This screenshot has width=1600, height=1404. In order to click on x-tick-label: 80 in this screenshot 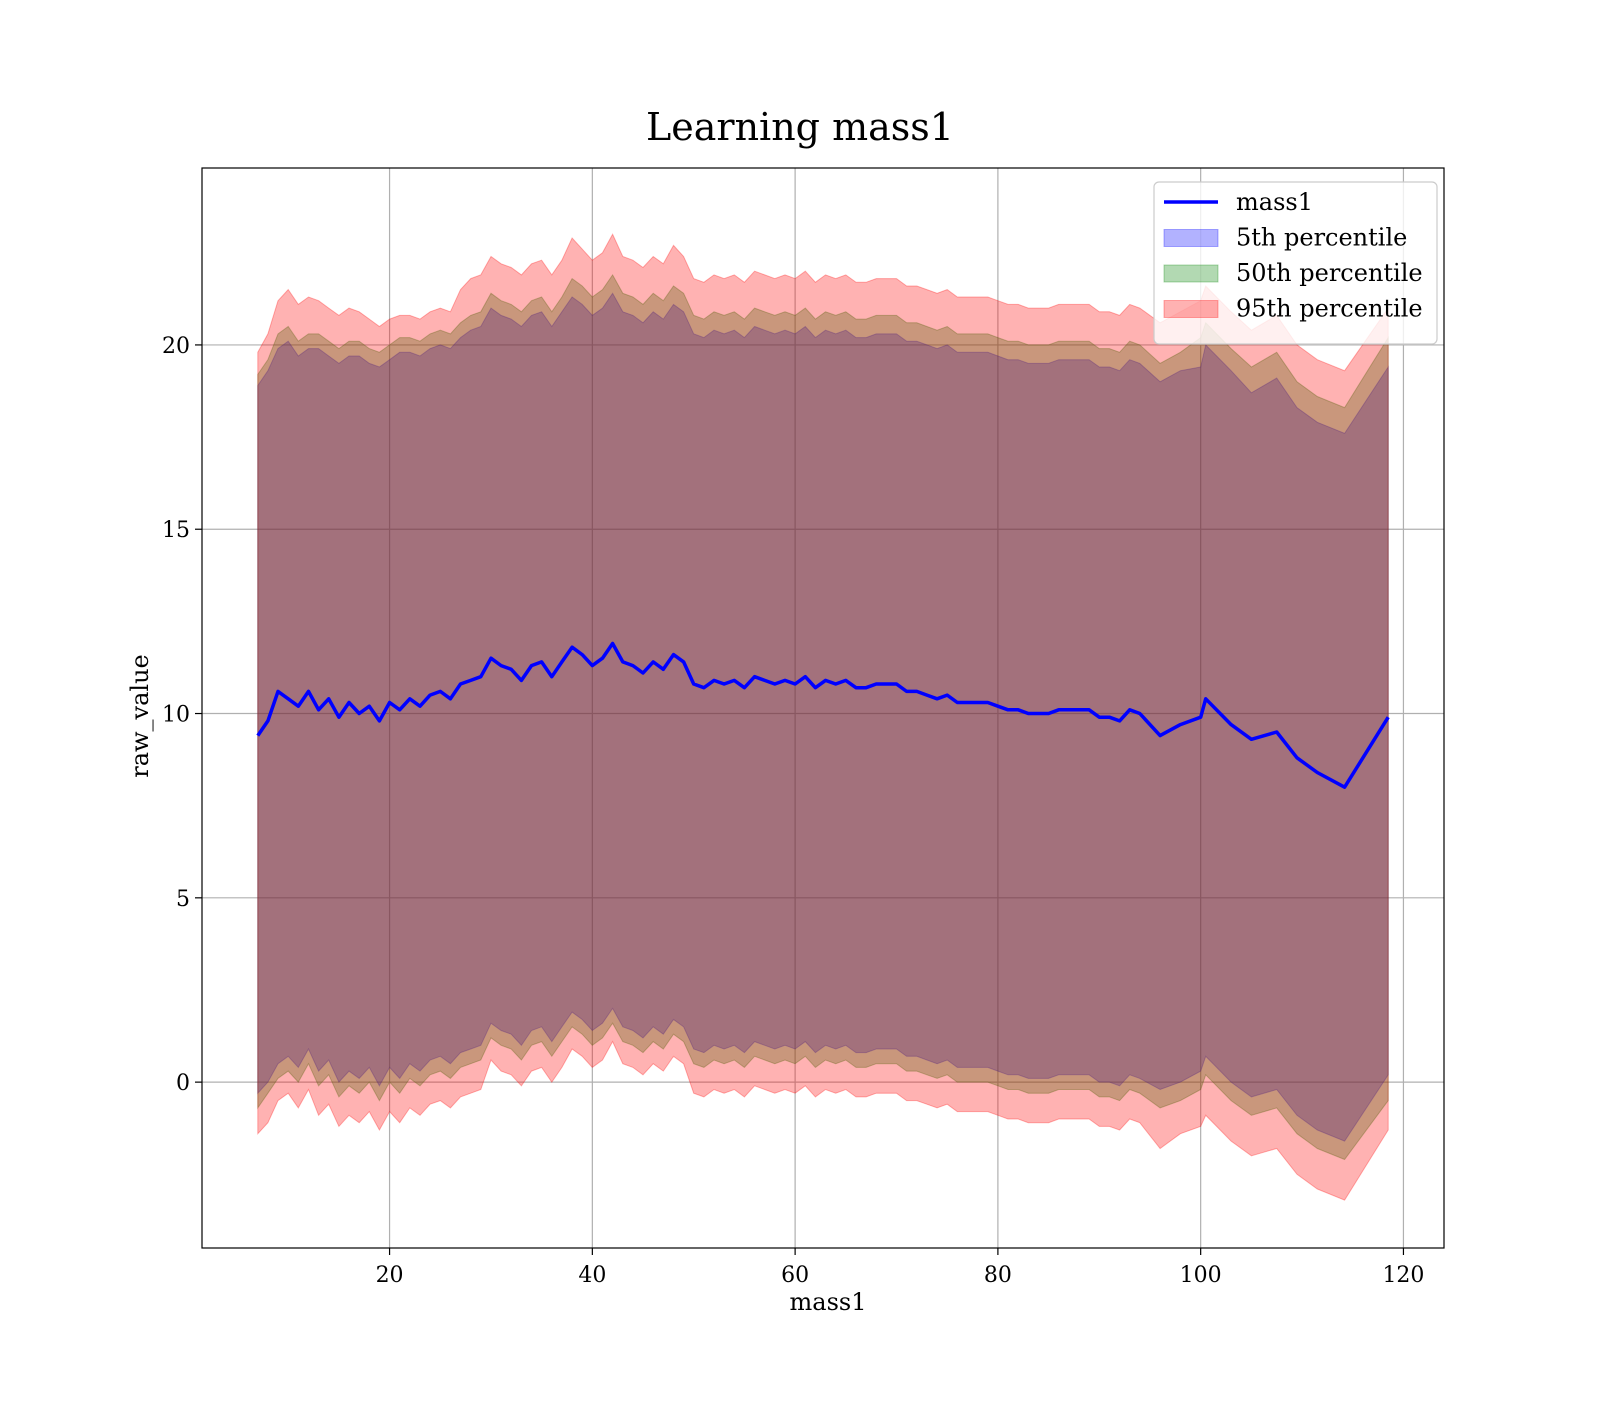, I will do `click(998, 1275)`.